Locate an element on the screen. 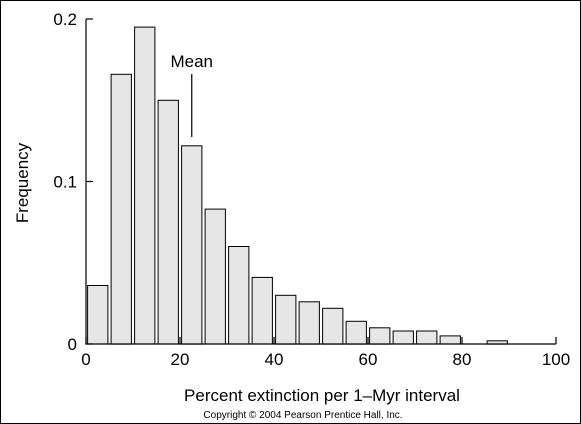 Image resolution: width=581 pixels, height=424 pixels. x-tick-label: 60 is located at coordinates (368, 359).